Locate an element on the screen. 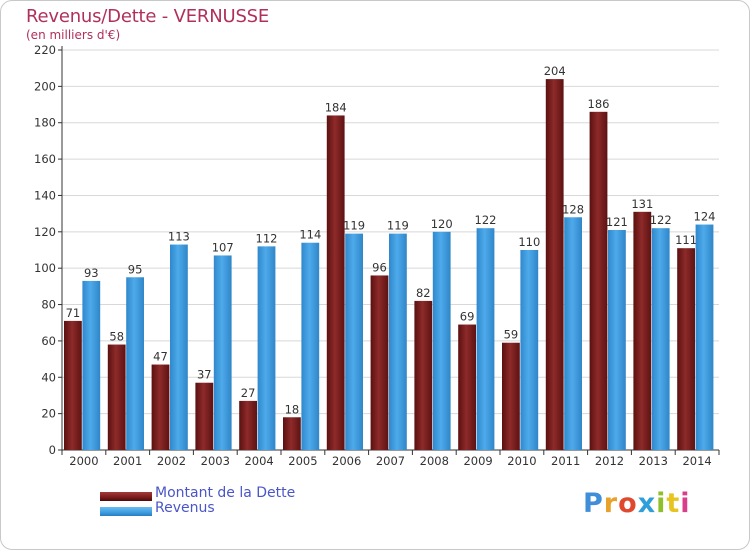  y-tick-label: 160 is located at coordinates (45, 159).